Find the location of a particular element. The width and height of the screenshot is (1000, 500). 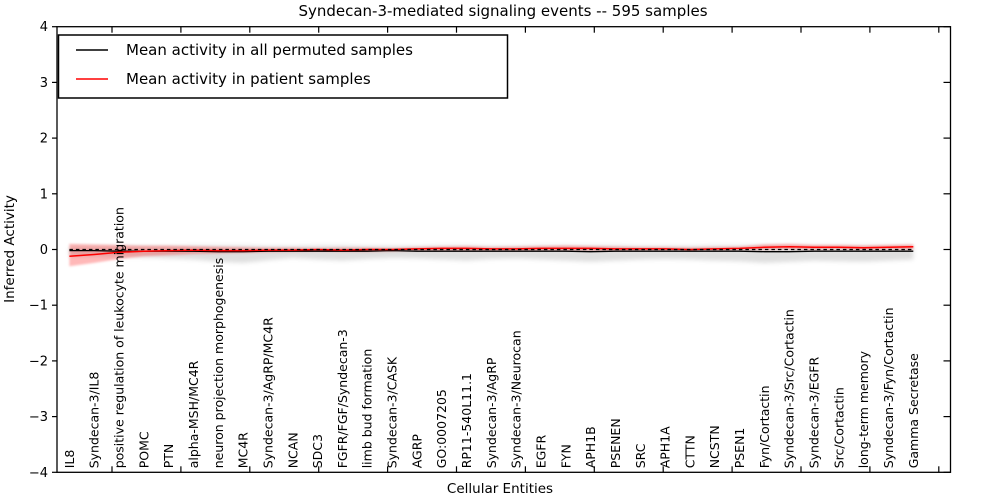

y-tick-label: 4 is located at coordinates (44, 27).